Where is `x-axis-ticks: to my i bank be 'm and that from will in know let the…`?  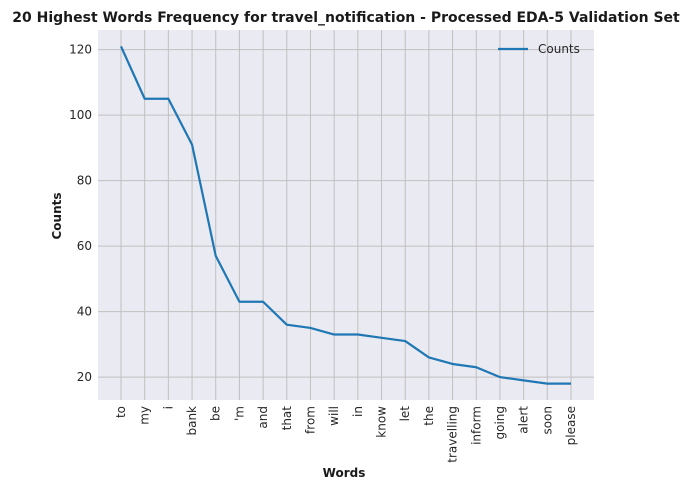 x-axis-ticks: to my i bank be 'm and that from will in know let the… is located at coordinates (346, 434).